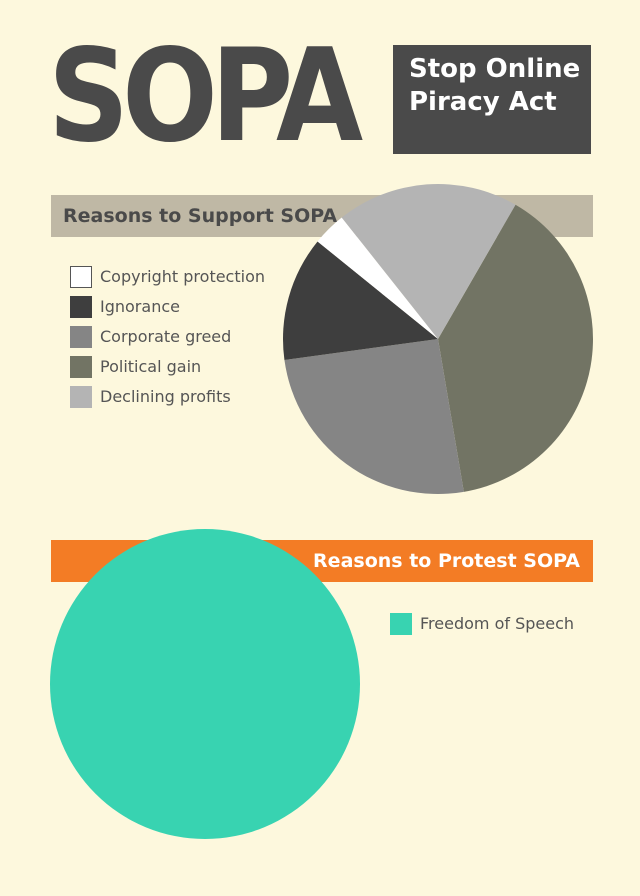  I want to click on legend-label: Freedom of Speech, so click(497, 623).